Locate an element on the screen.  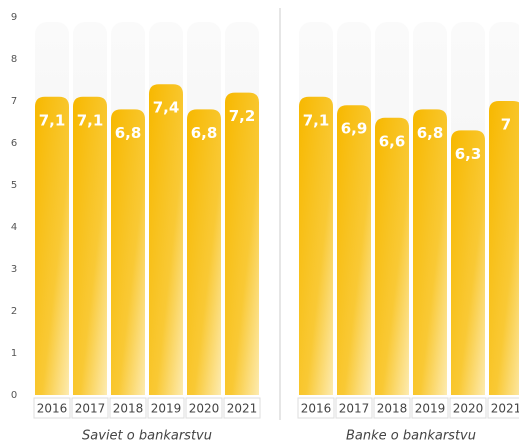
y-tick-label: 6 is located at coordinates (14, 143).